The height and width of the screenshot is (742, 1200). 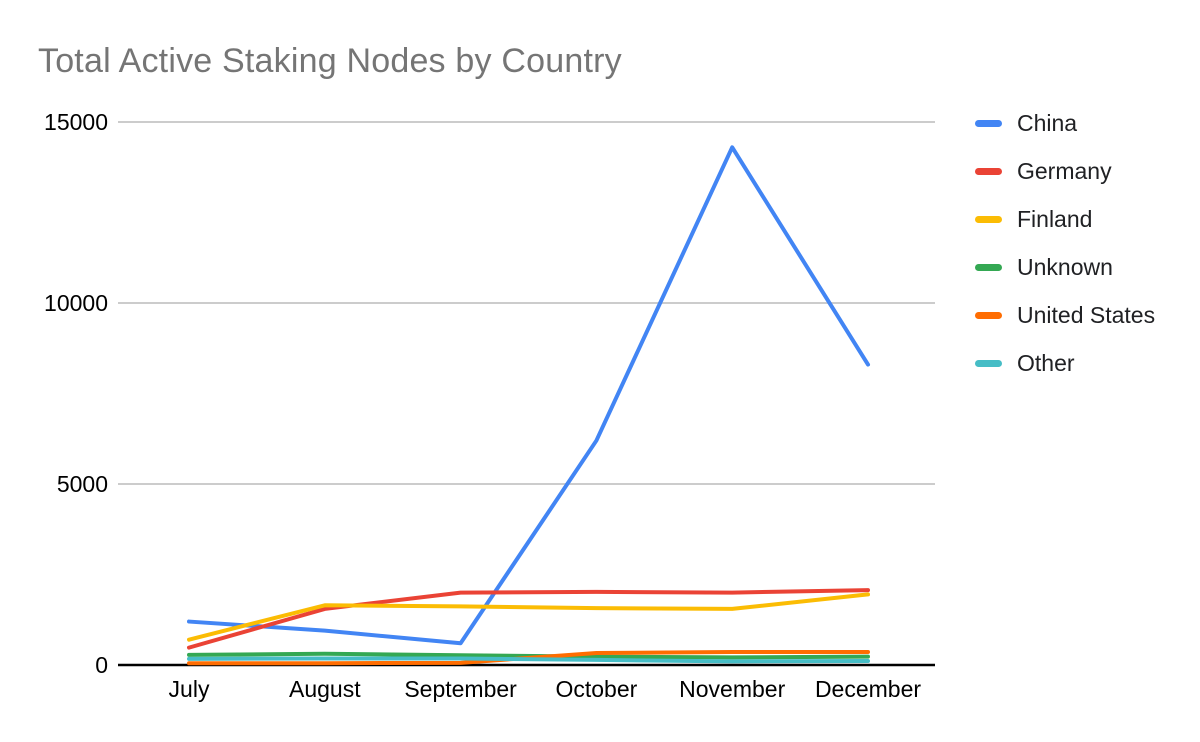 What do you see at coordinates (82, 484) in the screenshot?
I see `y-tick-label-5000: 5000` at bounding box center [82, 484].